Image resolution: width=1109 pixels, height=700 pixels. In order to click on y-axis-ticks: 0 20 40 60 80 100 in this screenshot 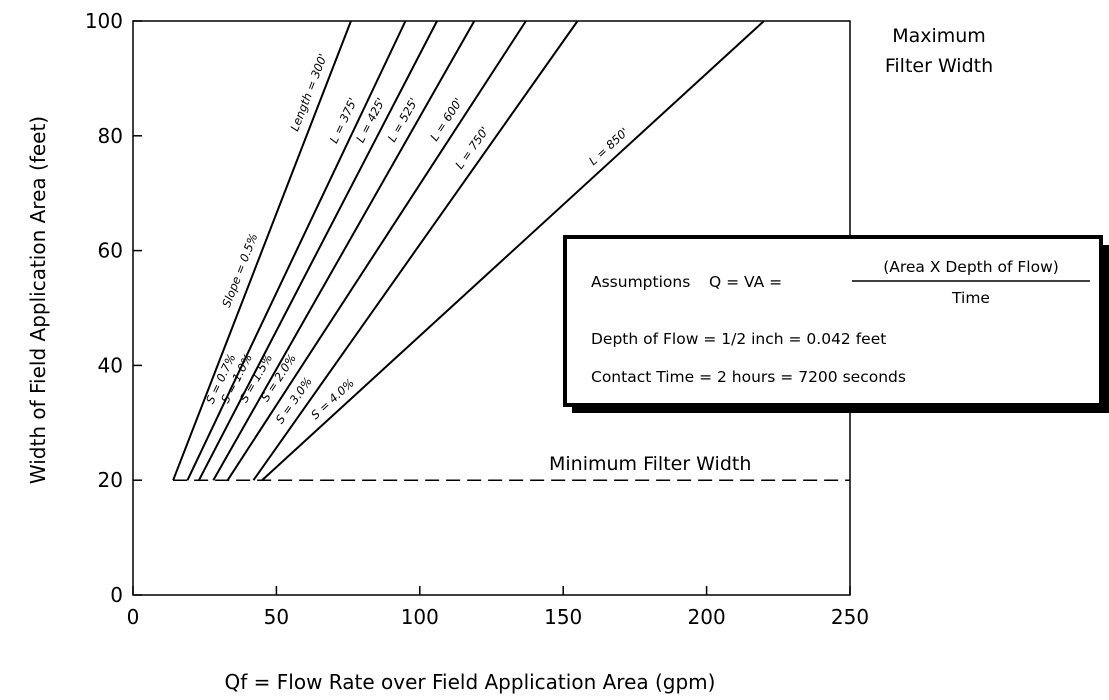, I will do `click(113, 308)`.